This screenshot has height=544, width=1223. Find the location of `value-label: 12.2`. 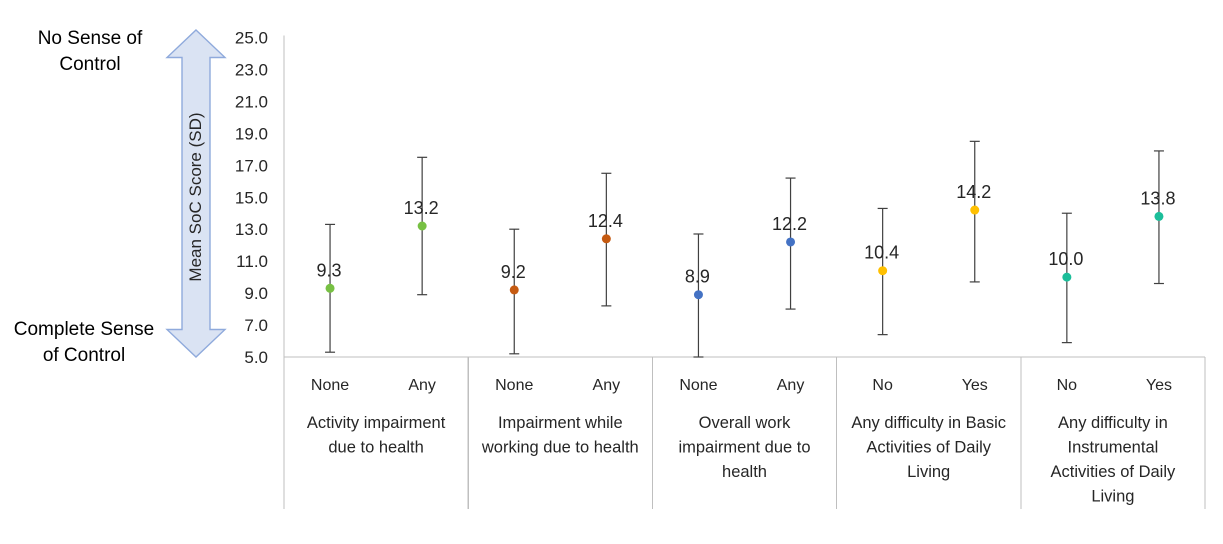

value-label: 12.2 is located at coordinates (789, 224).